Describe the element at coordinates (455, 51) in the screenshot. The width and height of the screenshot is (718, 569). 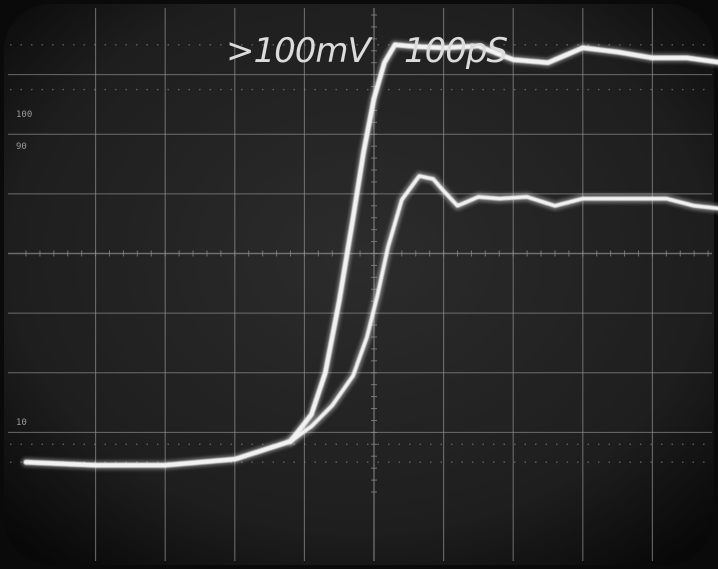
I see `time-scale-readout: 100pS` at that location.